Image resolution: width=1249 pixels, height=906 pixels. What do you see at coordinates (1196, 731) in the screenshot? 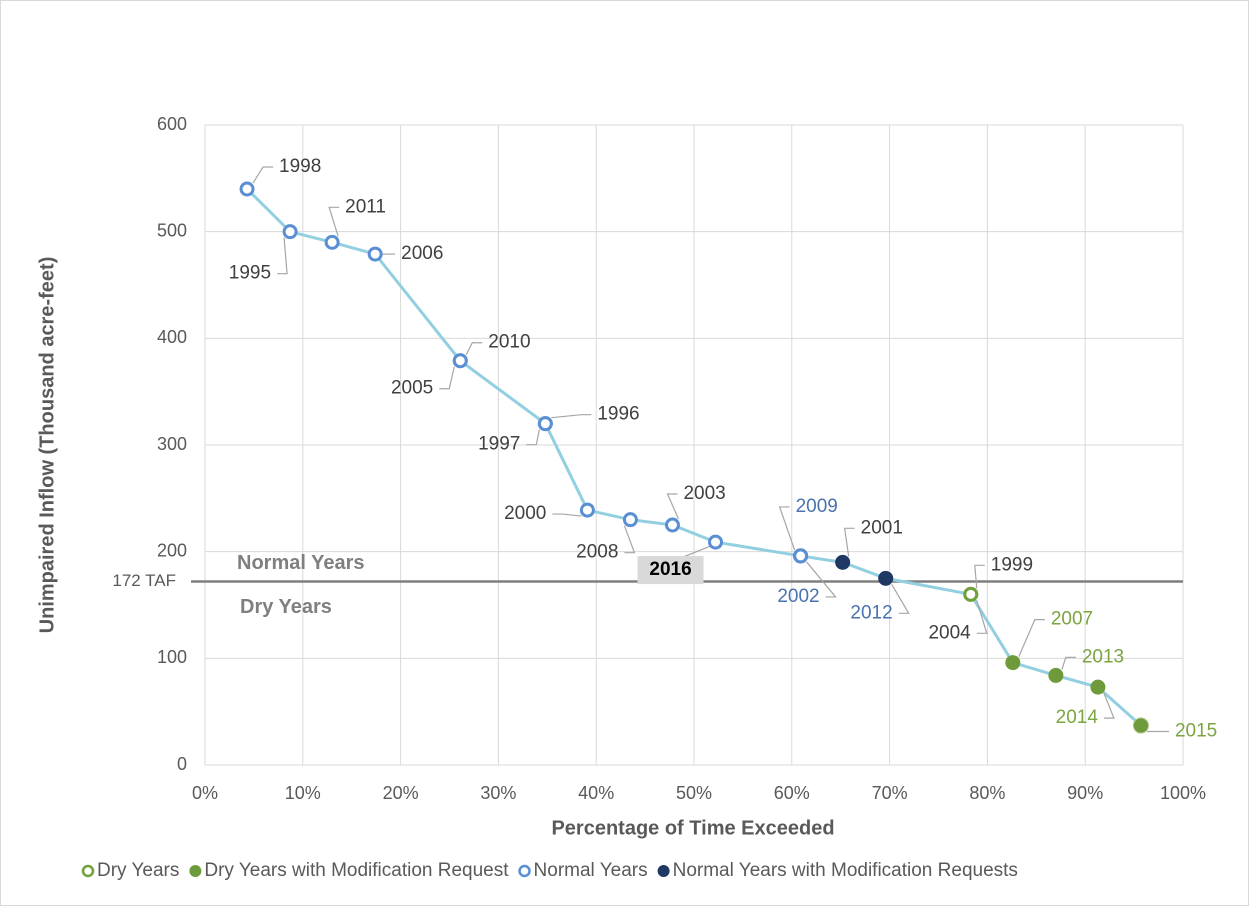
I see `point-label: 2015` at bounding box center [1196, 731].